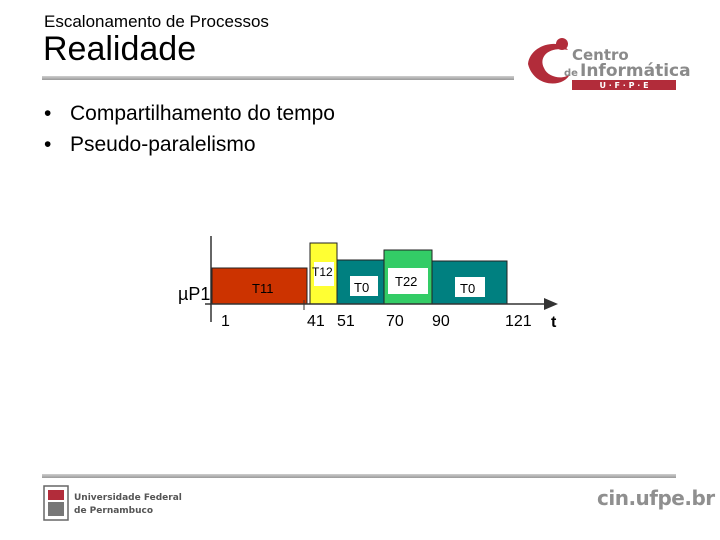 This screenshot has width=720, height=540. I want to click on tick-label: 90, so click(441, 321).